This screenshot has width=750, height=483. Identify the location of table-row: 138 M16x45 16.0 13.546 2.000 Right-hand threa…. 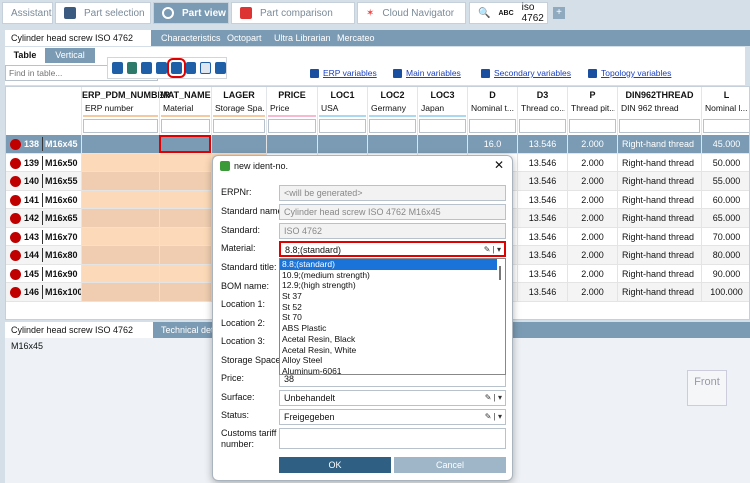
(377, 144).